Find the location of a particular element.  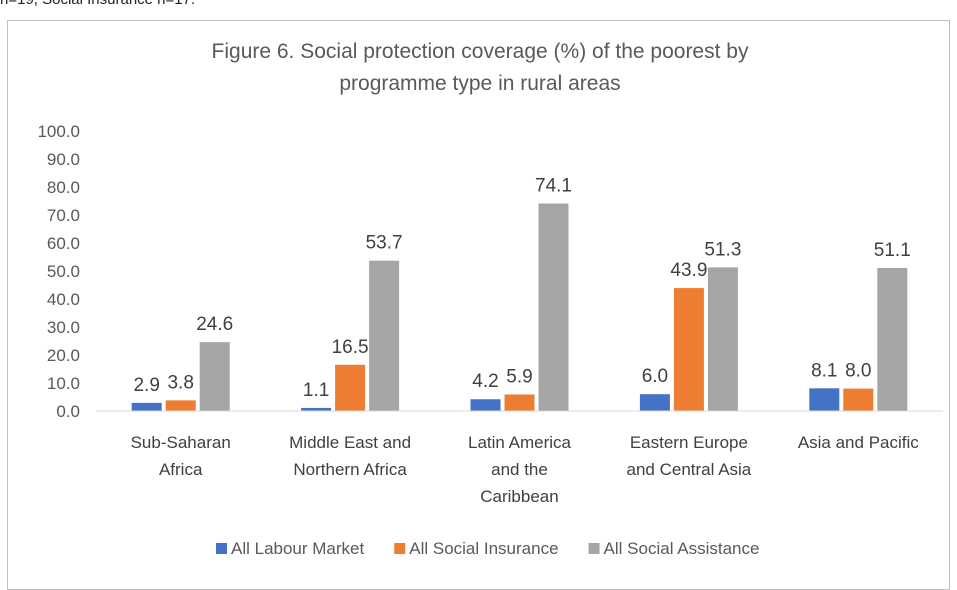

y-tick-label: 30.0 is located at coordinates (63, 327).